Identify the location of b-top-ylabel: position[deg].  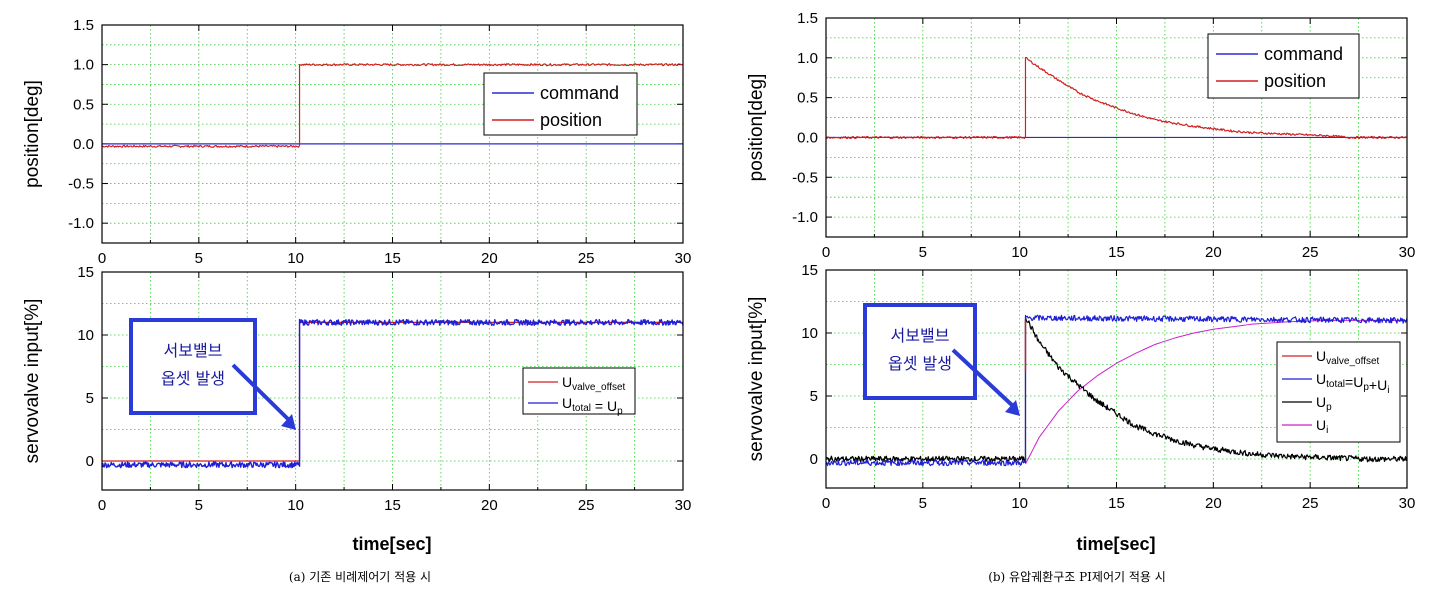
(756, 128).